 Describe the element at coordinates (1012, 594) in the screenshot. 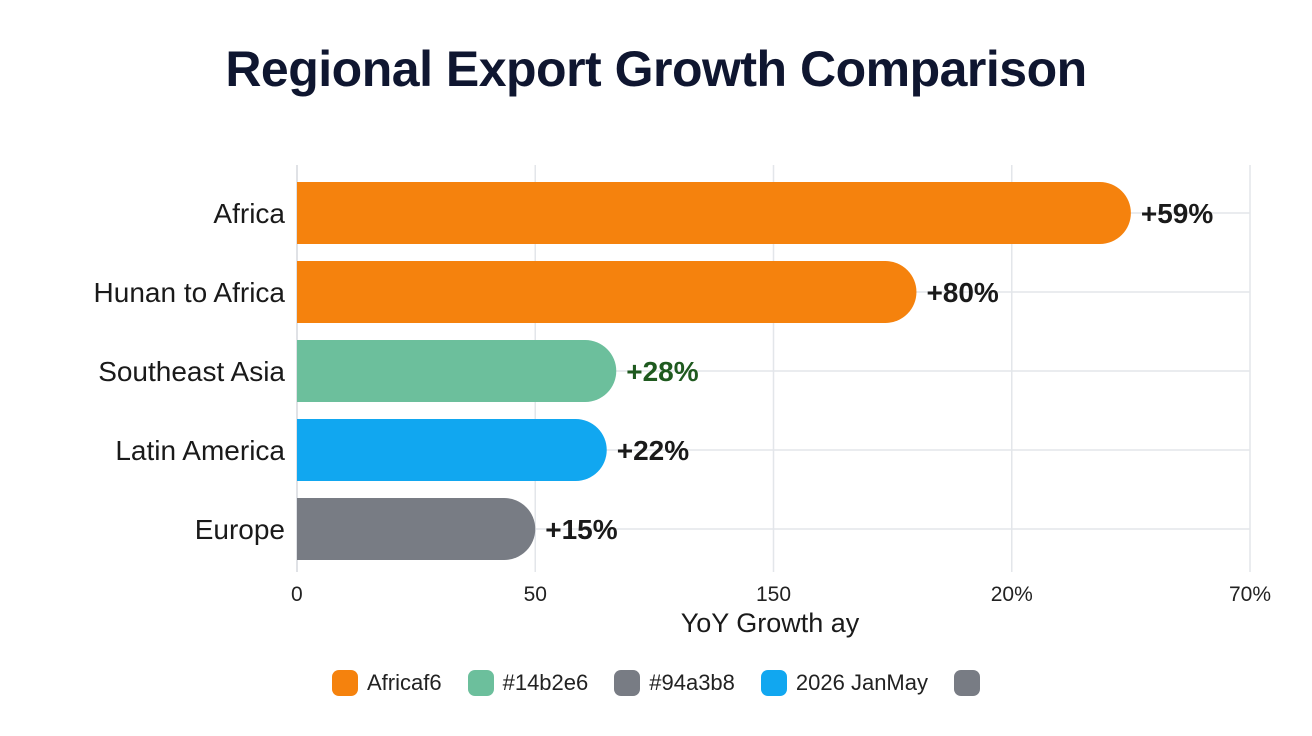

I see `x-tick-label: 20%` at that location.